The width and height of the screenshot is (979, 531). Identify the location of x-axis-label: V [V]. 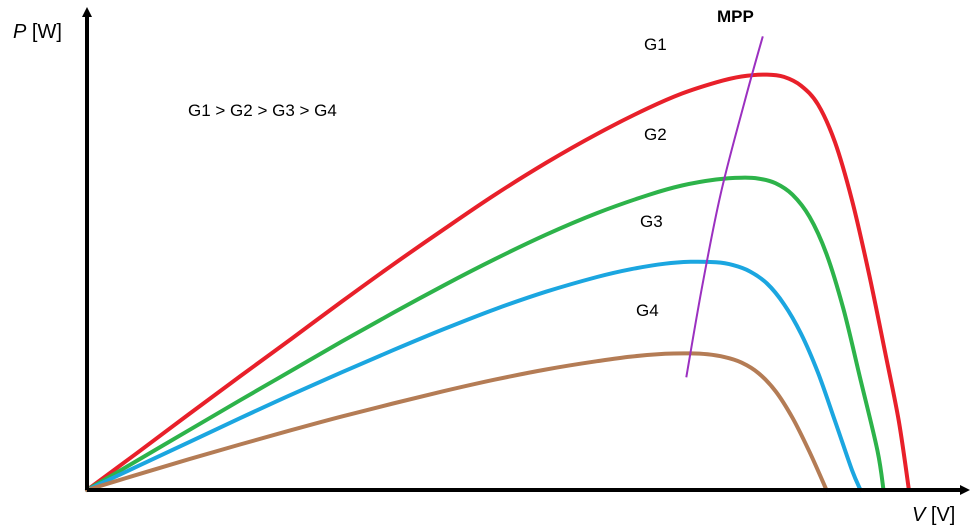
(933, 515).